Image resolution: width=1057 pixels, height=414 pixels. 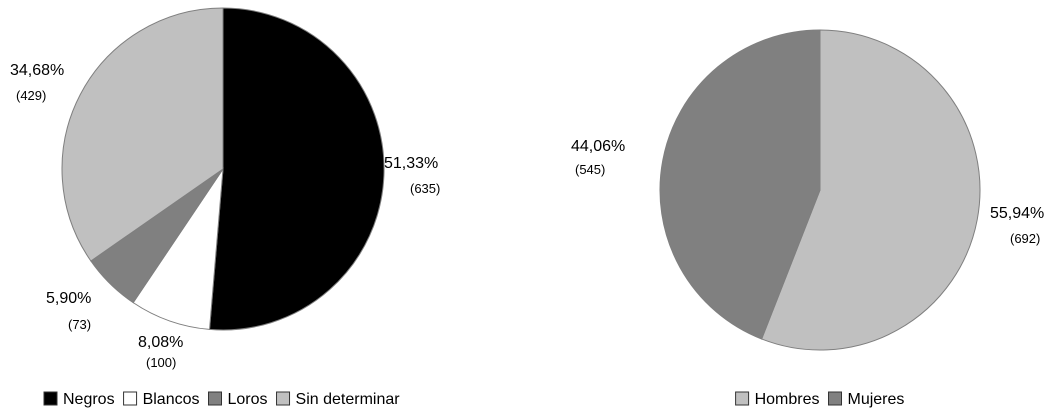 I want to click on legend-item-sin-determinar: Sin determinar, so click(x=338, y=399).